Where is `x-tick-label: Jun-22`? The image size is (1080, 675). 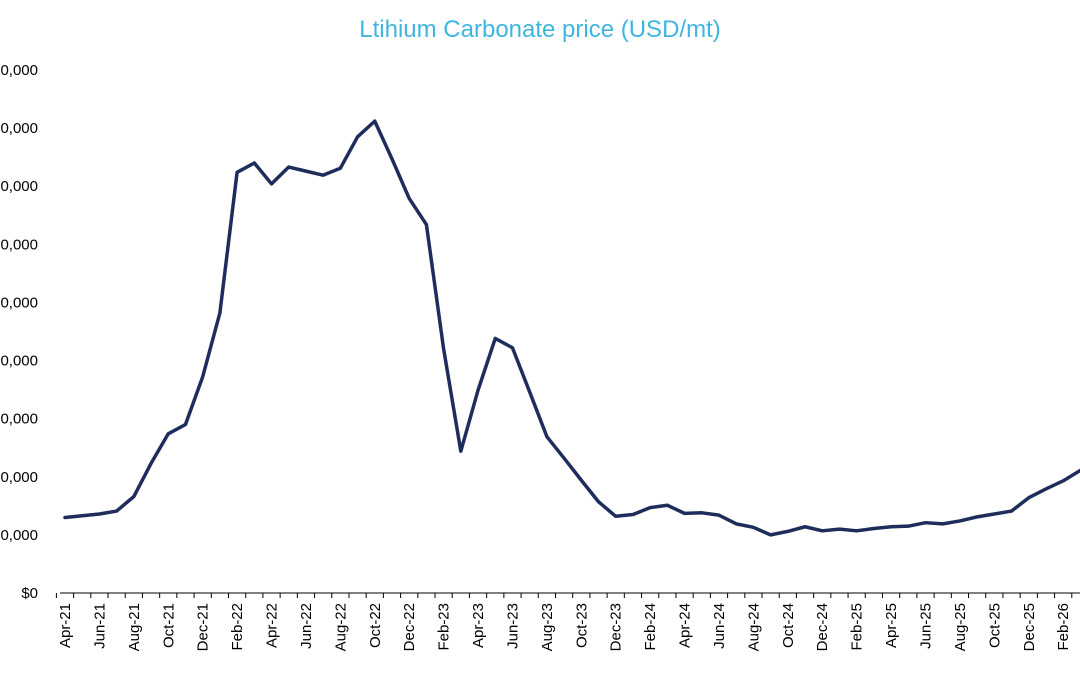
x-tick-label: Jun-22 is located at coordinates (306, 626).